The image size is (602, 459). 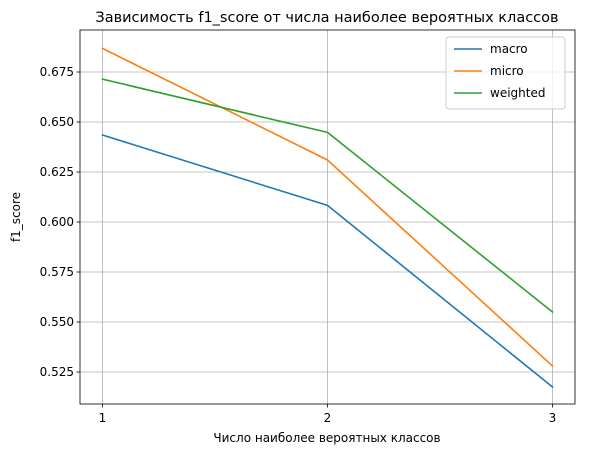 I want to click on y-tick-label: 0.600, so click(x=57, y=222).